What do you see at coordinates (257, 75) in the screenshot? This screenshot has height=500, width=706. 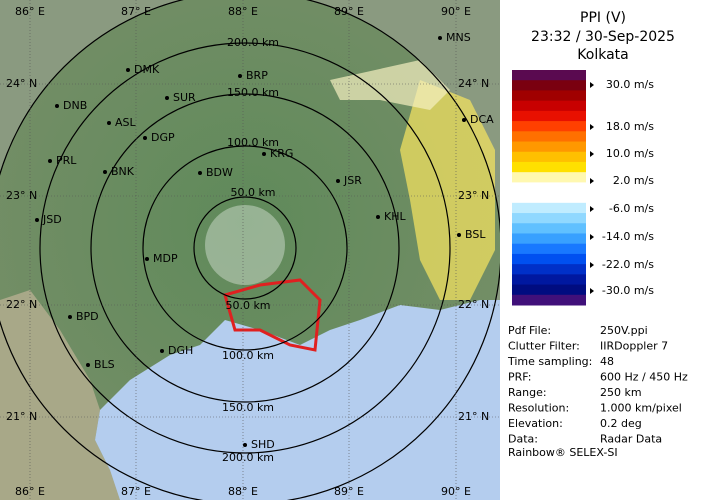 I see `city-label: BRP` at bounding box center [257, 75].